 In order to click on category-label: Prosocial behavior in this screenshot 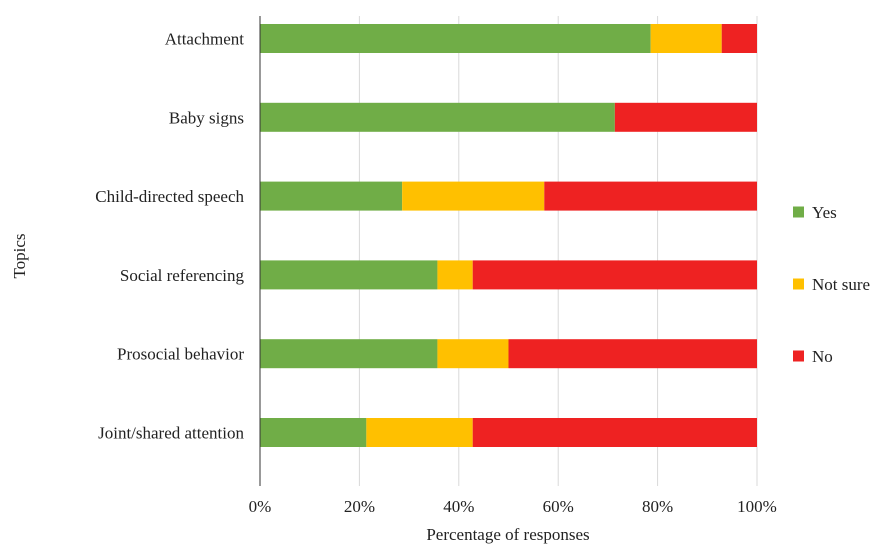, I will do `click(180, 354)`.